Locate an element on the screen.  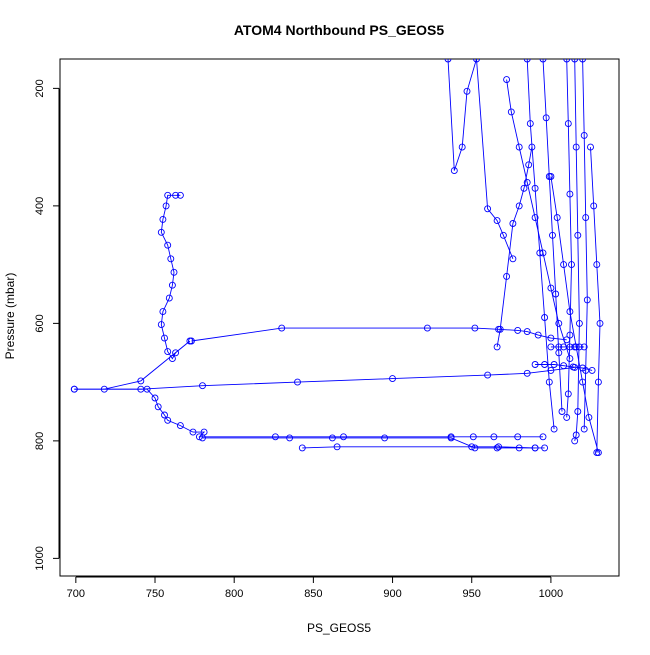
chart-title: ATOM4 Northbound PS_GEOS5 is located at coordinates (339, 30).